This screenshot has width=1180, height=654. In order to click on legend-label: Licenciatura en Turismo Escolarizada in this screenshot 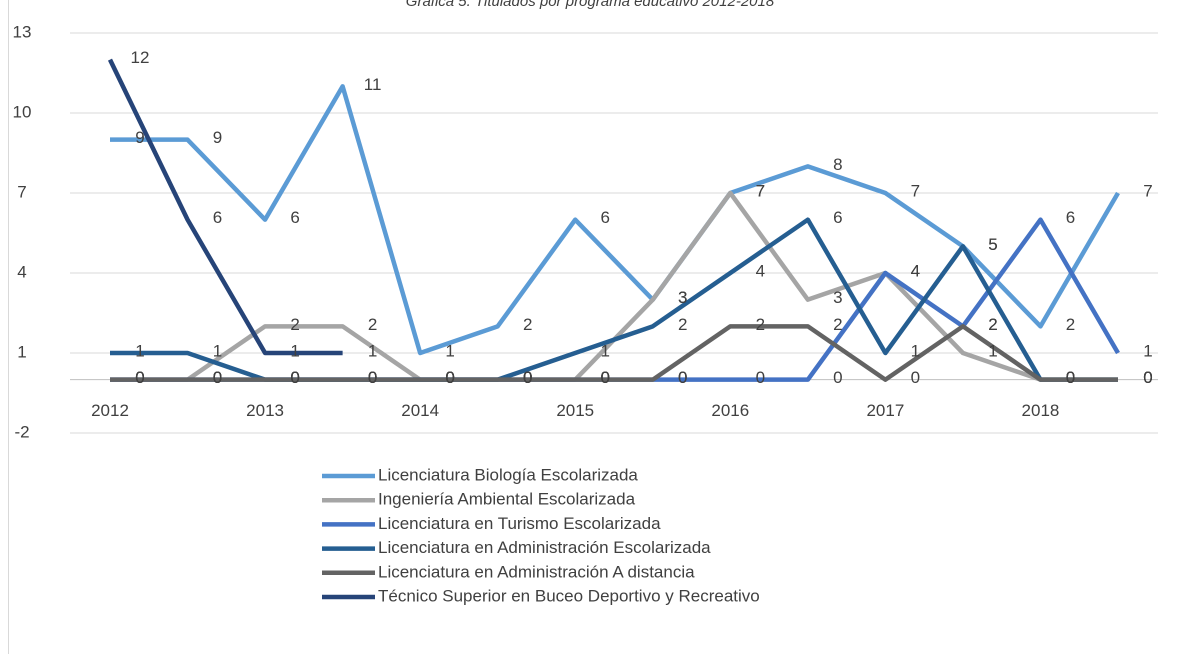, I will do `click(519, 523)`.